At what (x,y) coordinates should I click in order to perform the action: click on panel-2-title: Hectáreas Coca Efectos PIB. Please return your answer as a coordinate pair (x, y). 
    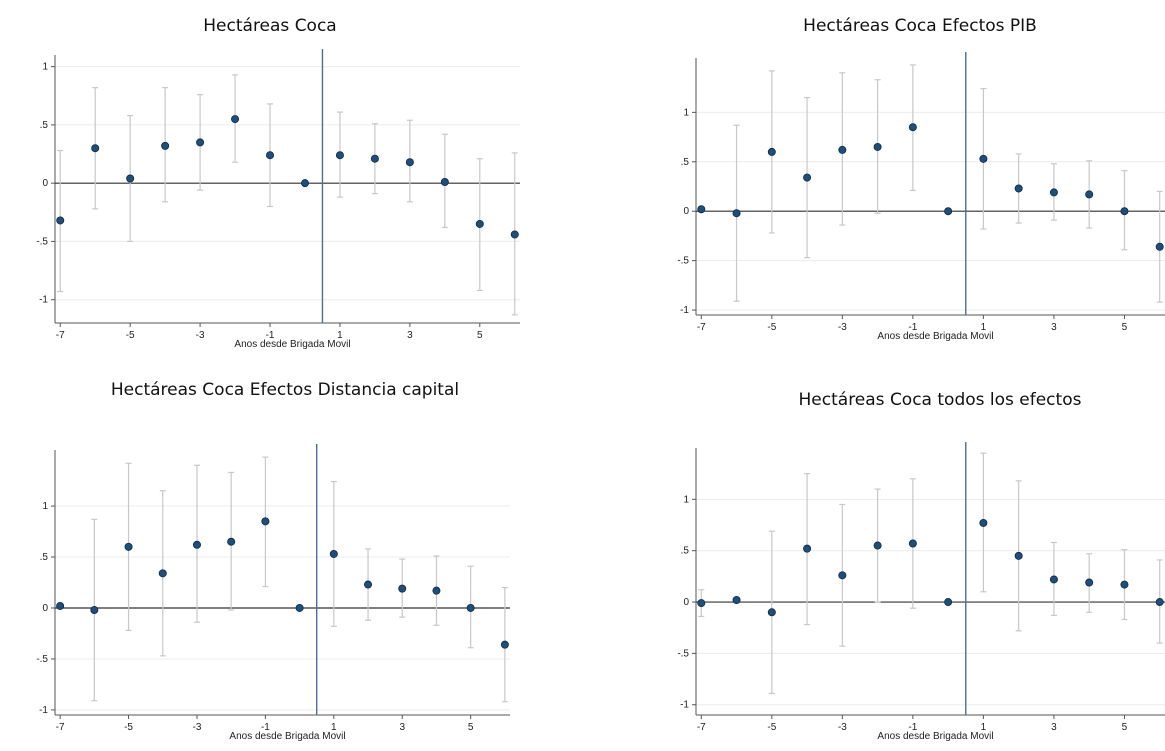
    Looking at the image, I should click on (920, 26).